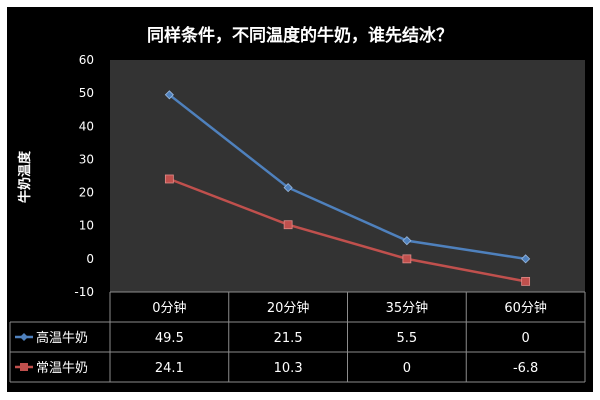 The image size is (600, 400). I want to click on category-label: 35分钟, so click(407, 308).